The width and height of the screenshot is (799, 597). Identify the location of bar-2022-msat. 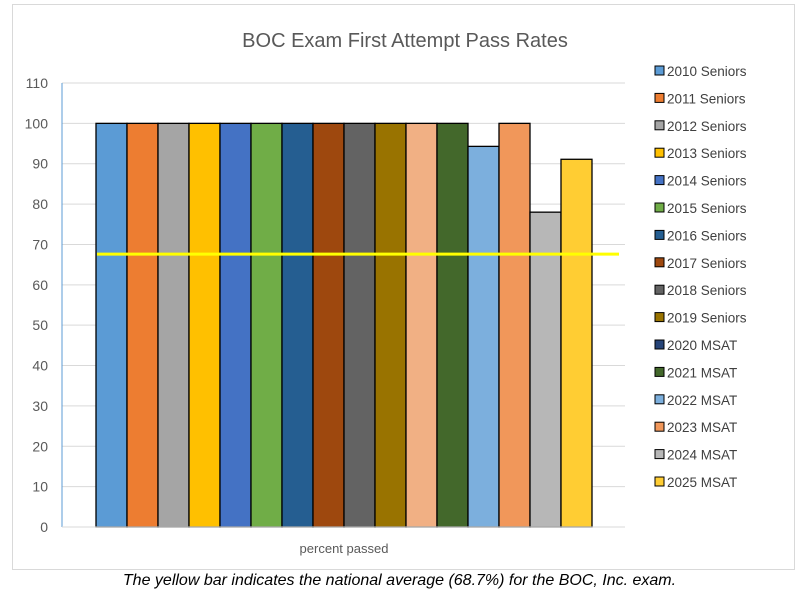
(483, 336).